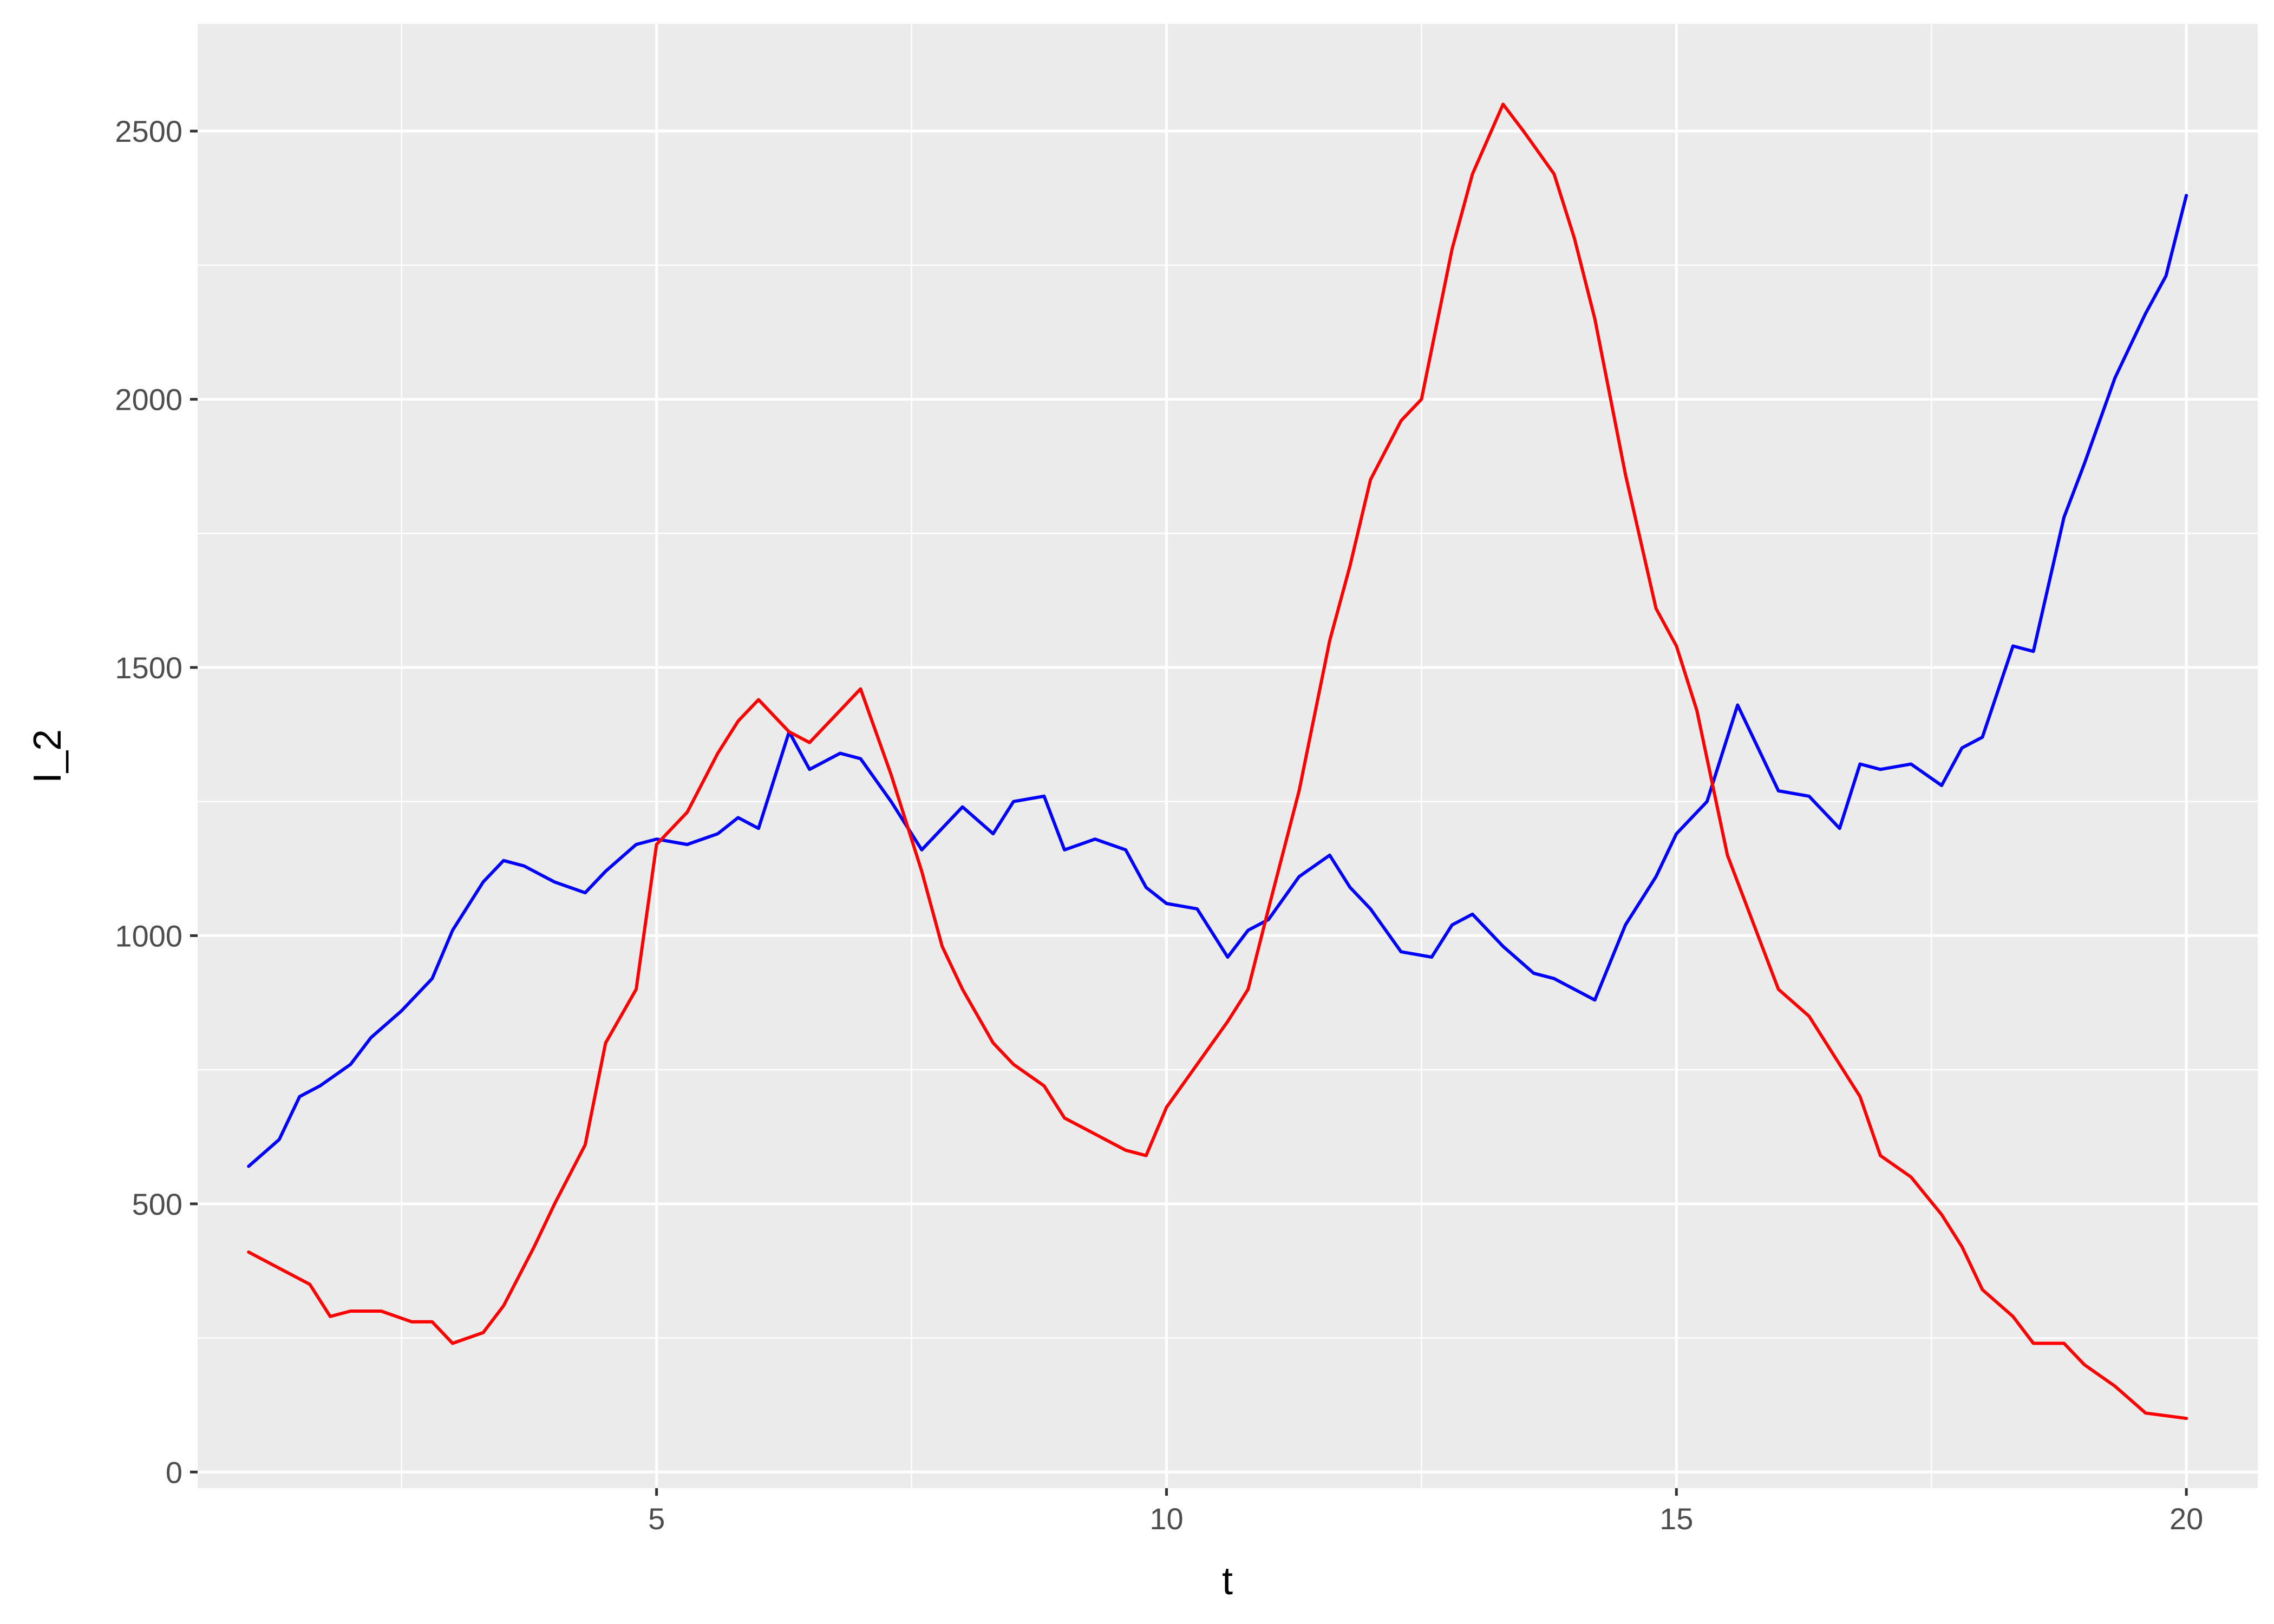  What do you see at coordinates (149, 131) in the screenshot?
I see `y-tick-label: 2500` at bounding box center [149, 131].